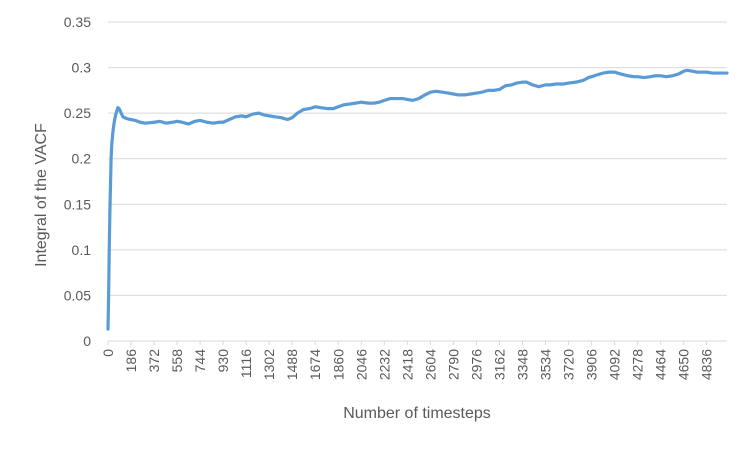  I want to click on x-tick-label: 3534, so click(546, 364).